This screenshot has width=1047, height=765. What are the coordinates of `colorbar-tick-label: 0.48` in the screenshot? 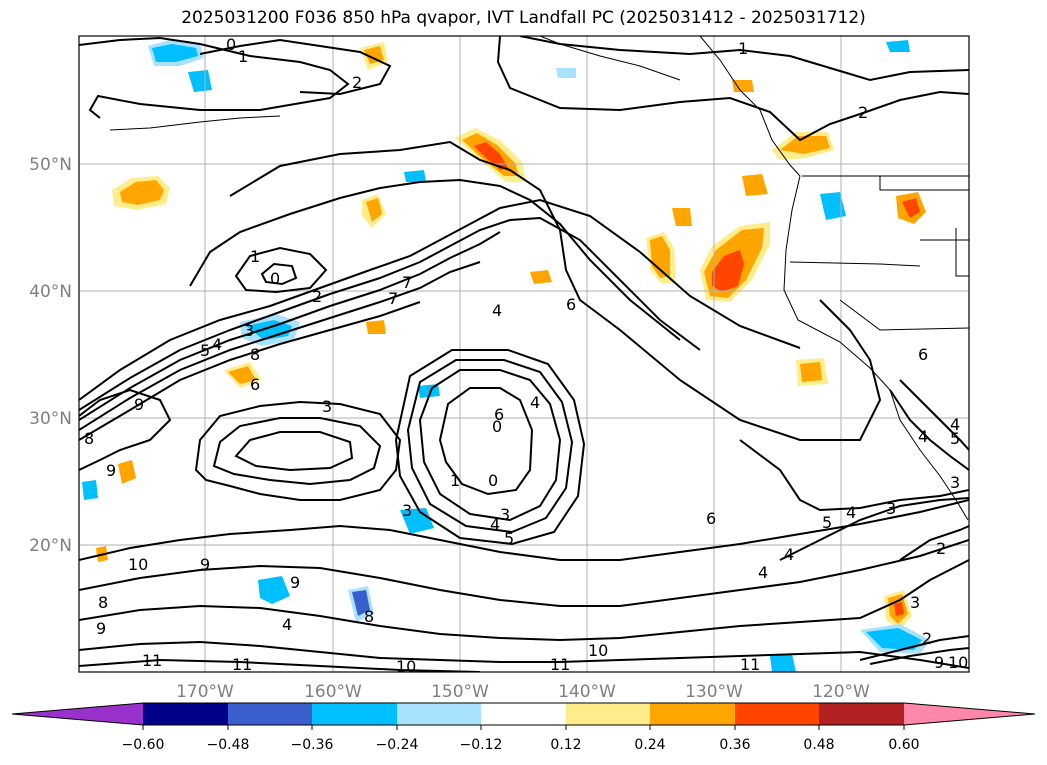 It's located at (818, 745).